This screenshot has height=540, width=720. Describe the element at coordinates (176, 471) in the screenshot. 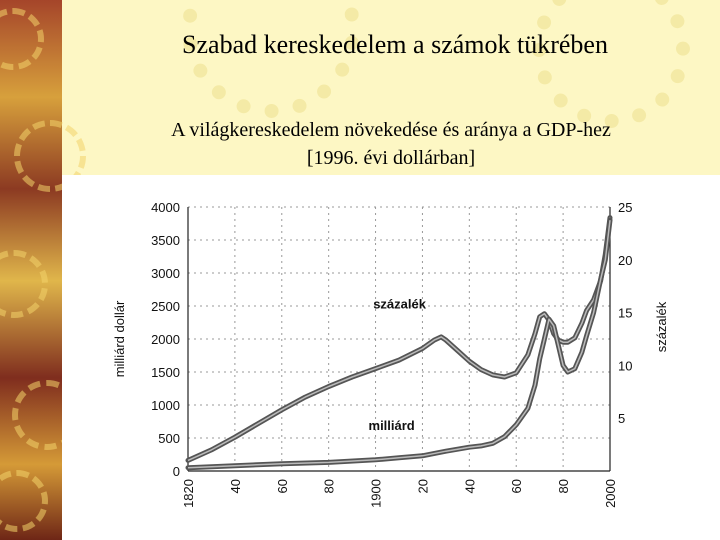

I see `y-tick-label: 0` at that location.